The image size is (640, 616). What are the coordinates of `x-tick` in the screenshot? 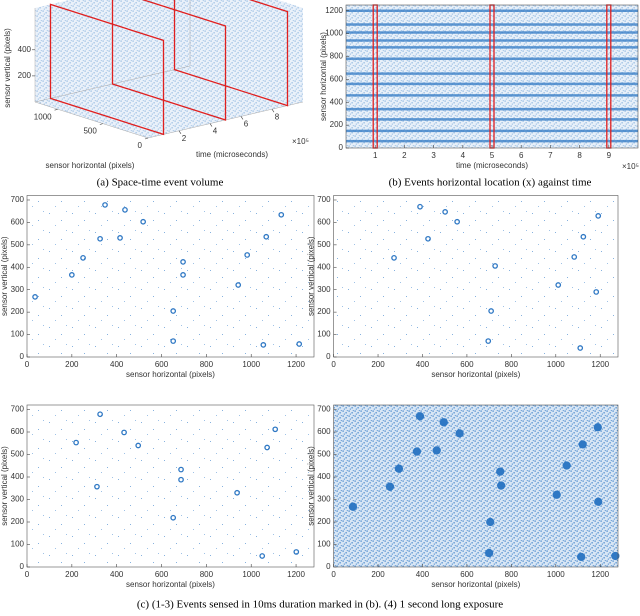 It's located at (273, 111).